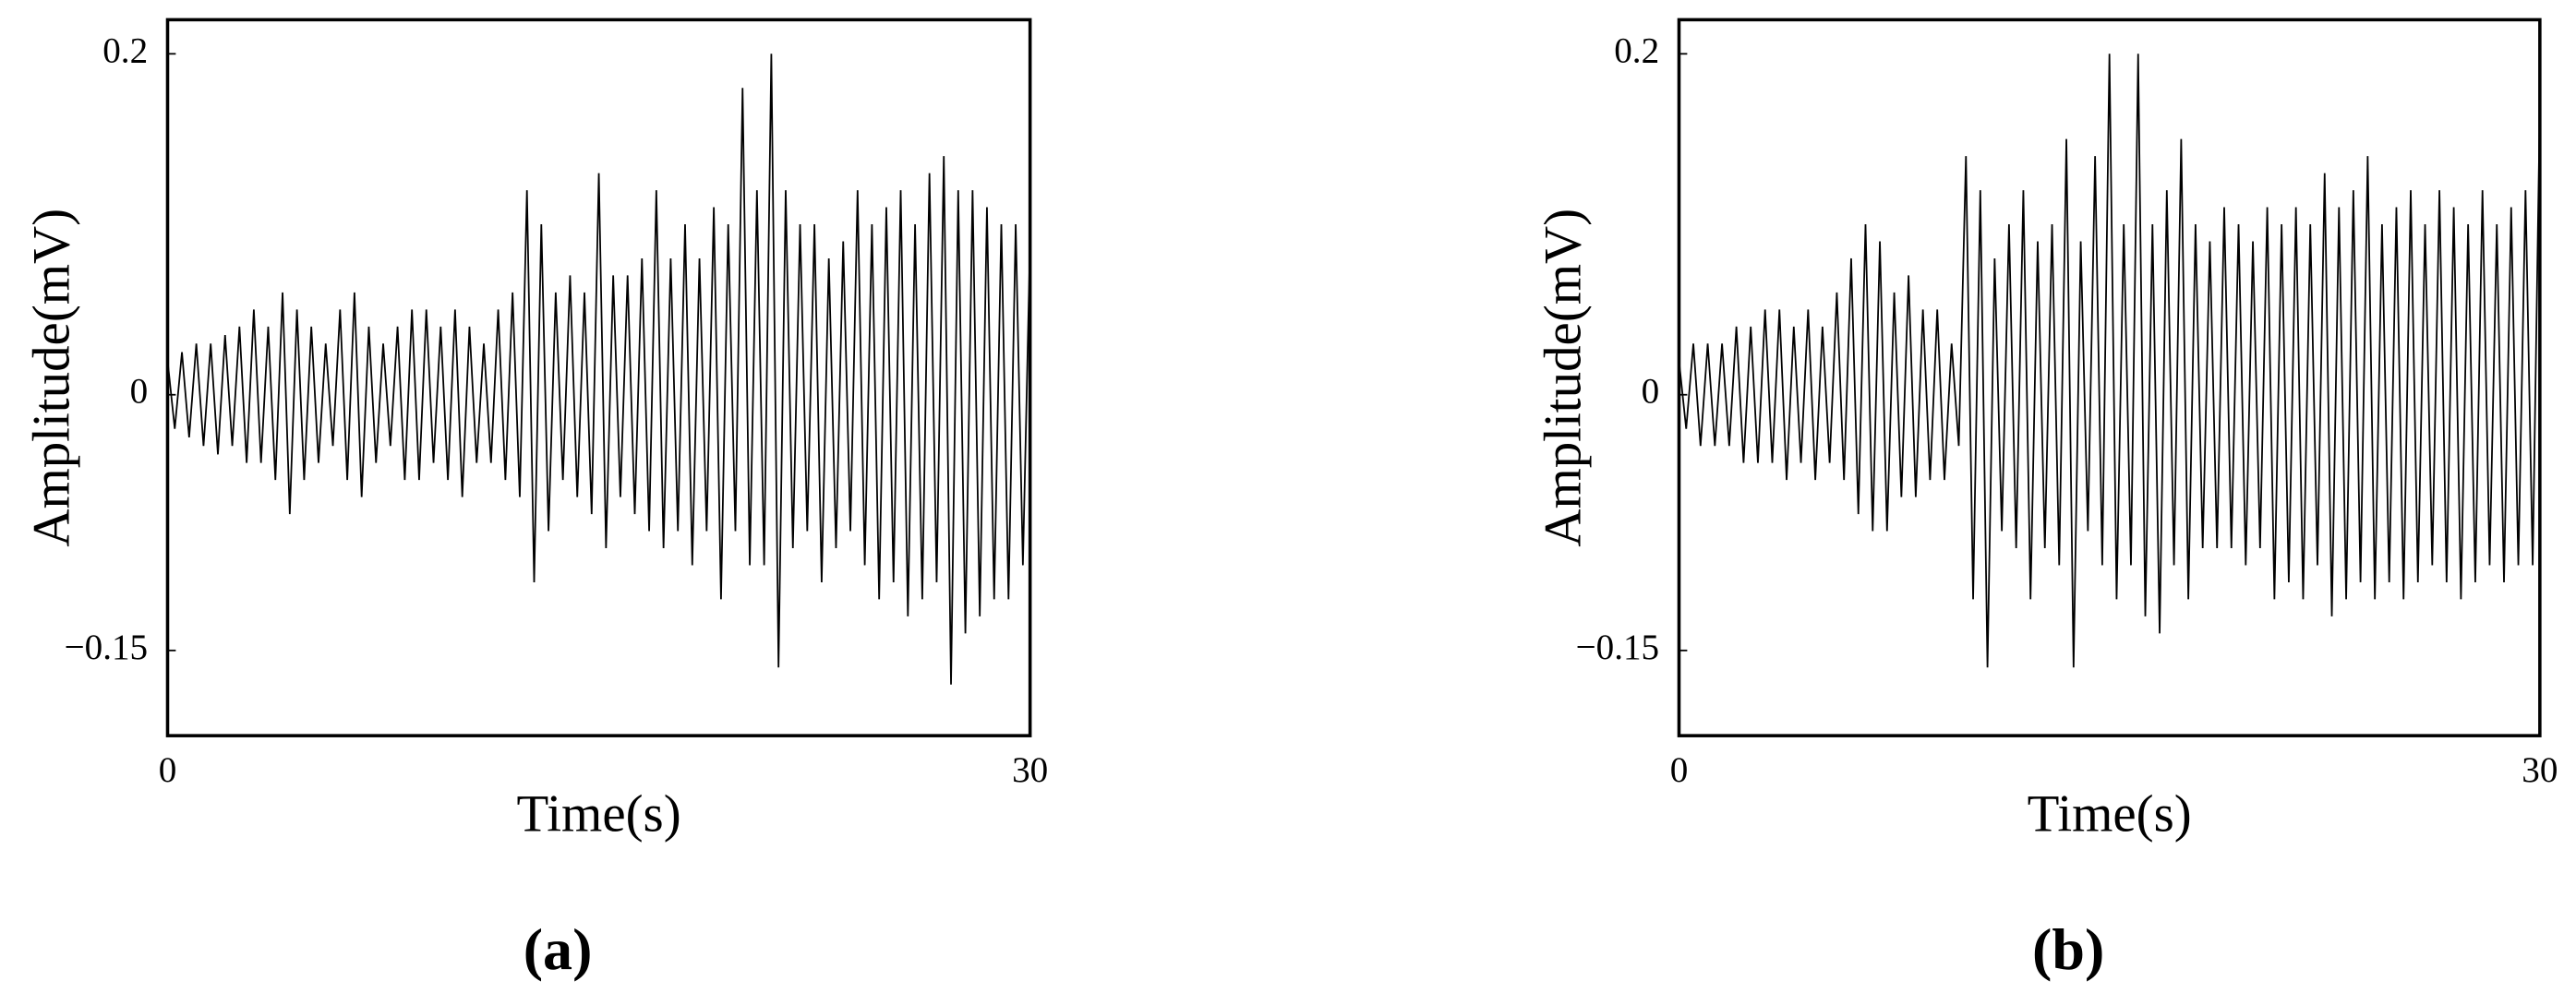  What do you see at coordinates (558, 949) in the screenshot?
I see `panel-label: (a)` at bounding box center [558, 949].